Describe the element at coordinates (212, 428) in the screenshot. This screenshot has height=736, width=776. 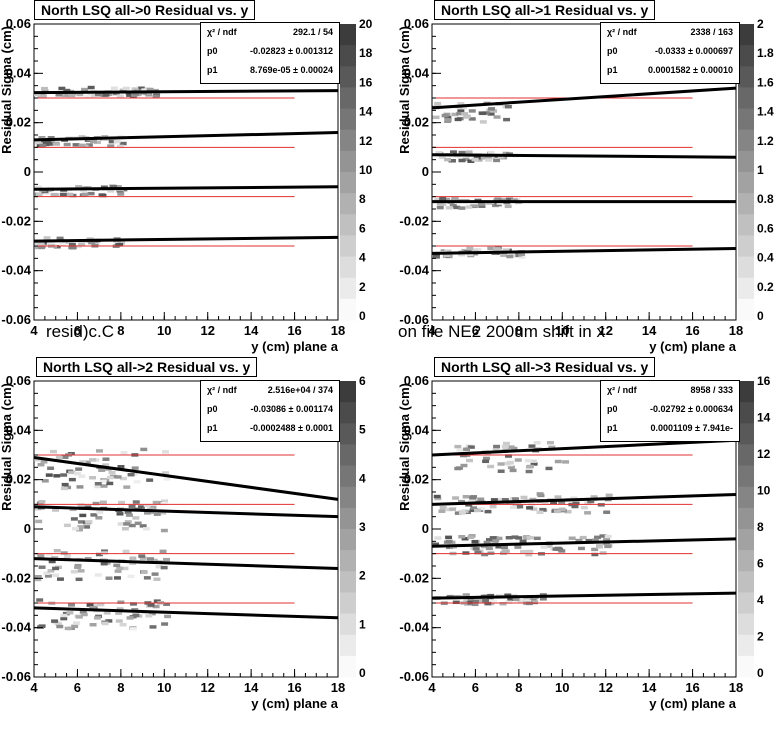
I see `stat-label: p1` at that location.